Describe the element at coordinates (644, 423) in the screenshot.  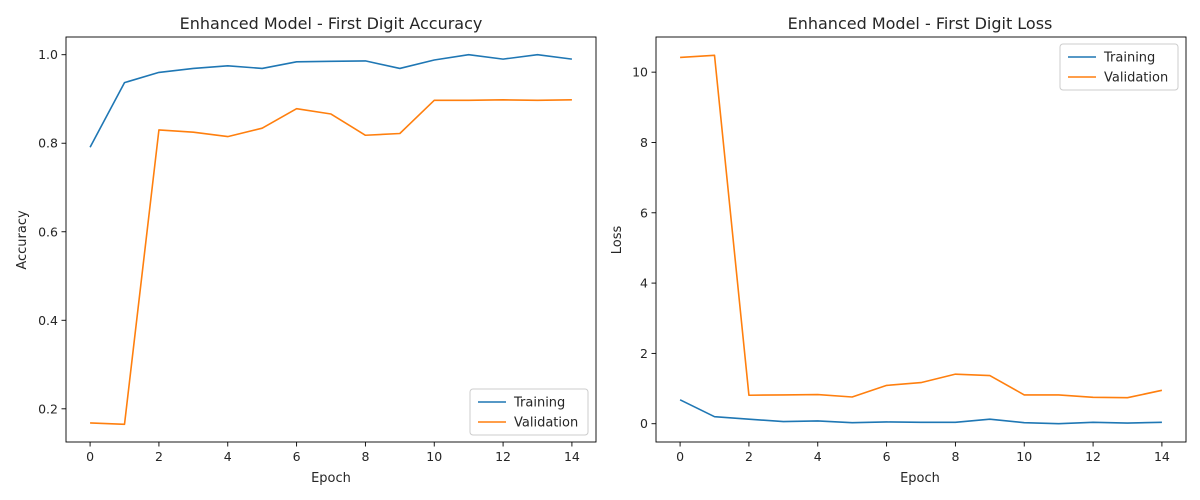
I see `y-tick-label: 0` at that location.